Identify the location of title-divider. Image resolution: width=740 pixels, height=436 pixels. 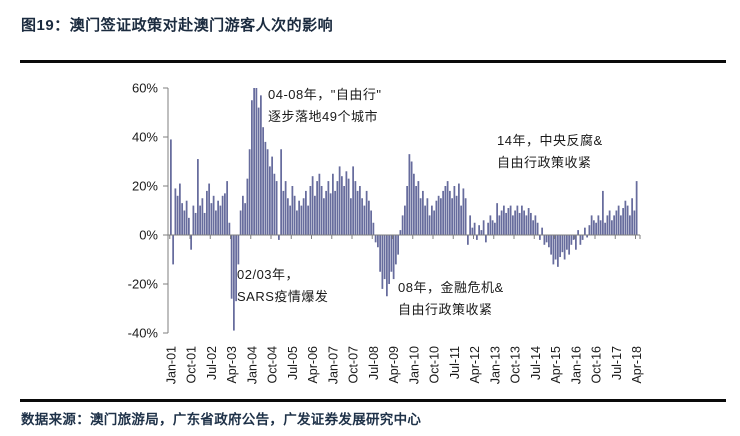
(373, 61).